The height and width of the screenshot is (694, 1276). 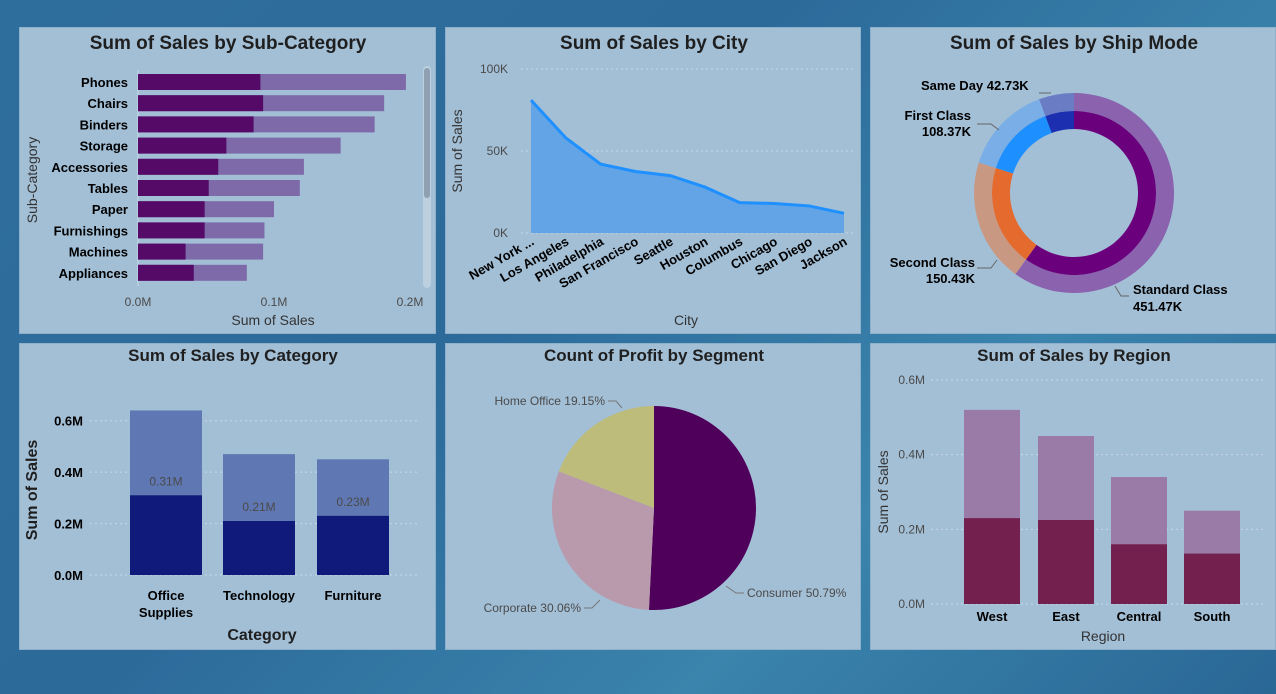 I want to click on x-axis-label: City, so click(x=686, y=320).